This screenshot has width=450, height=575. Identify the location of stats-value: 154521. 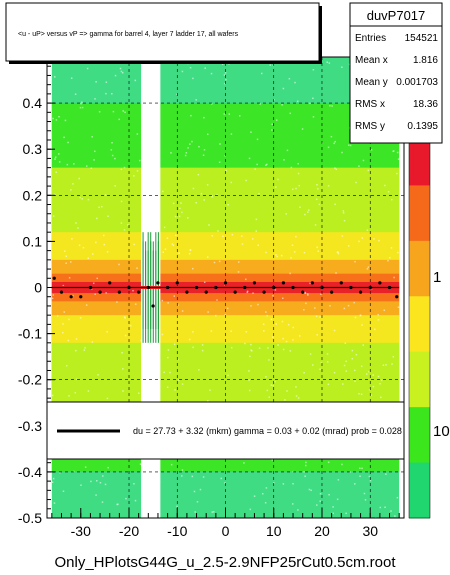
(422, 38).